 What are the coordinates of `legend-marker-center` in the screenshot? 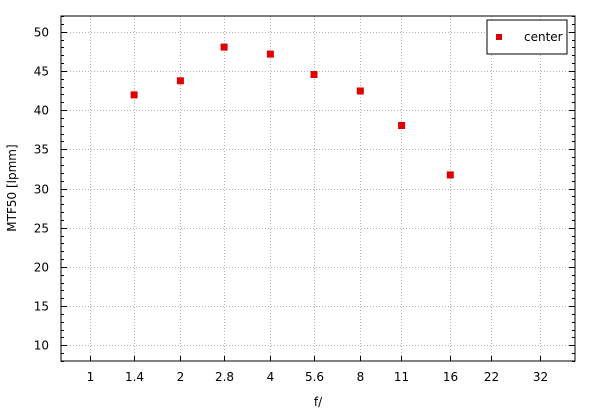 It's located at (499, 37).